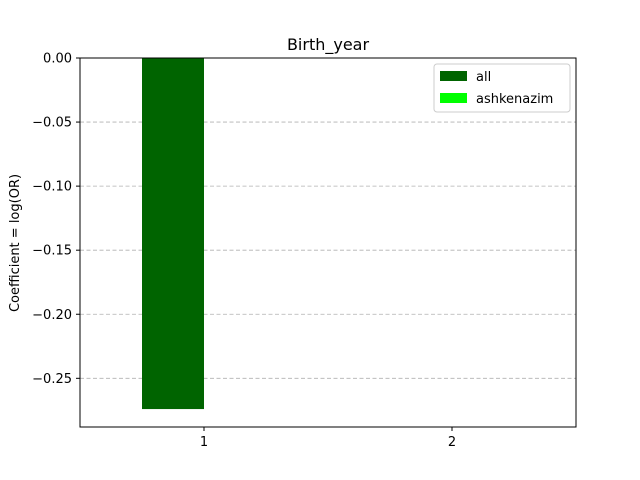 The image size is (640, 480). Describe the element at coordinates (52, 315) in the screenshot. I see `y-tick-label: −0.20` at that location.